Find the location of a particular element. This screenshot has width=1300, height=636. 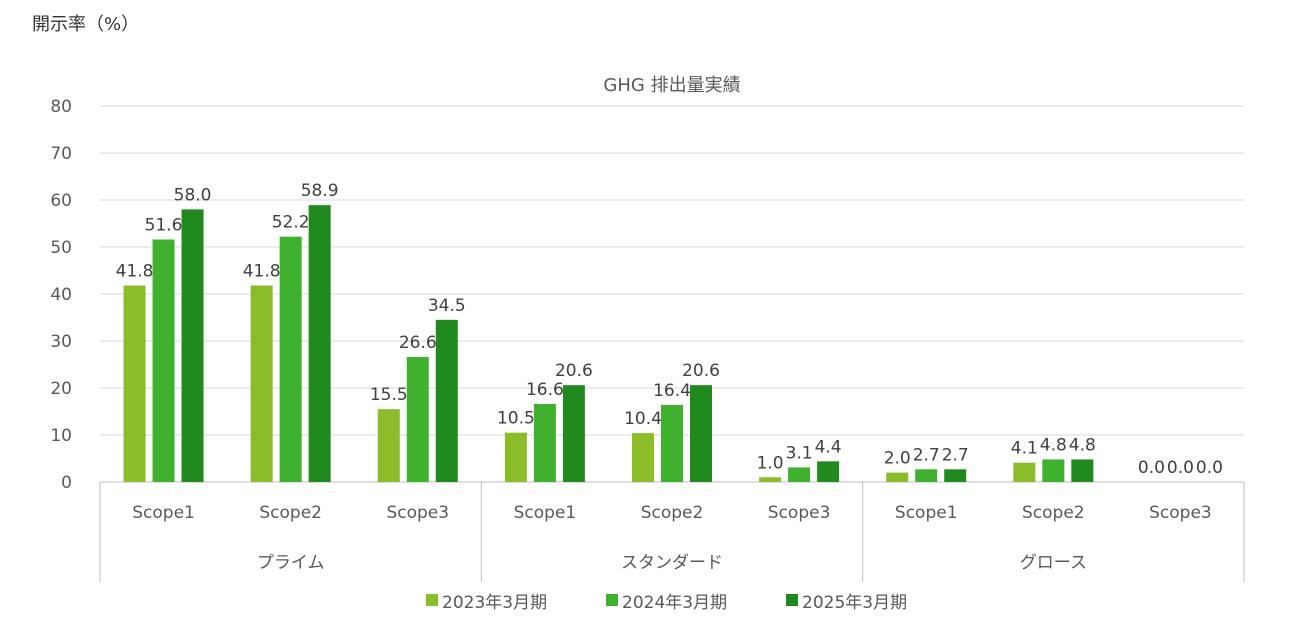

chart-title: GHG 排出量実績 is located at coordinates (671, 85).